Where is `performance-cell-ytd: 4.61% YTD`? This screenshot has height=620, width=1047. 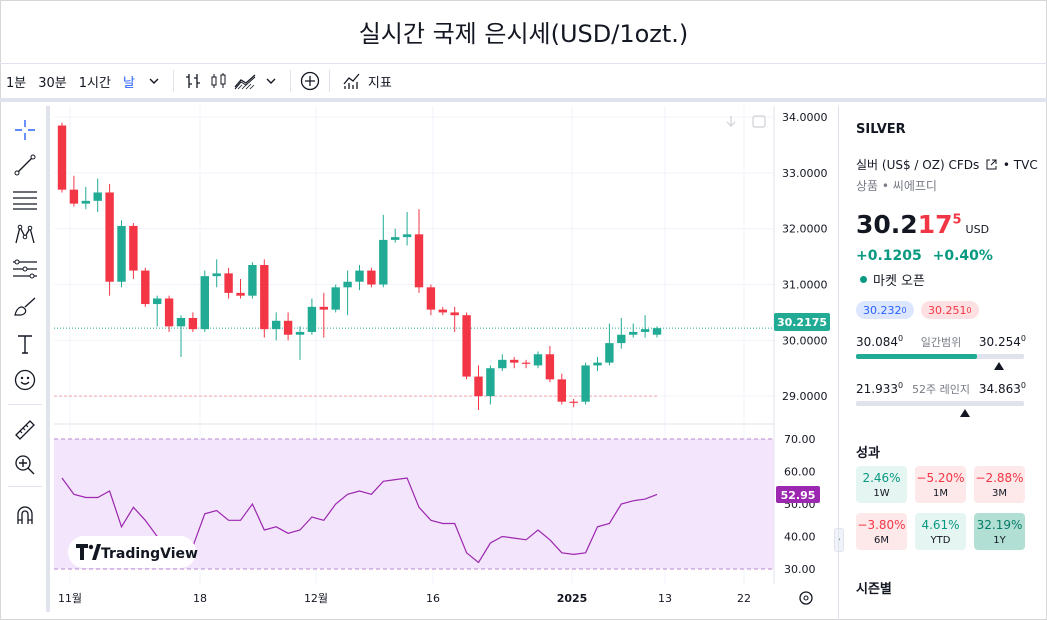
performance-cell-ytd: 4.61% YTD is located at coordinates (940, 531).